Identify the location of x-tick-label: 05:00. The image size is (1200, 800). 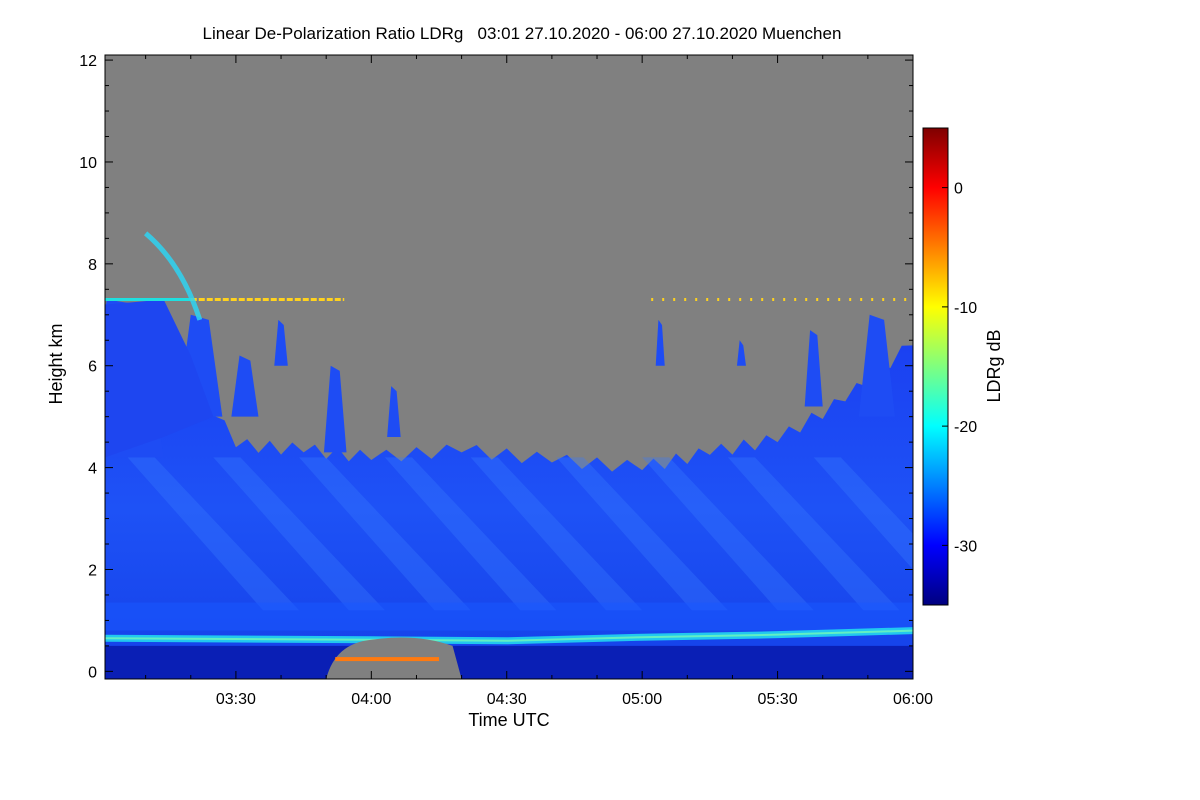
(642, 699).